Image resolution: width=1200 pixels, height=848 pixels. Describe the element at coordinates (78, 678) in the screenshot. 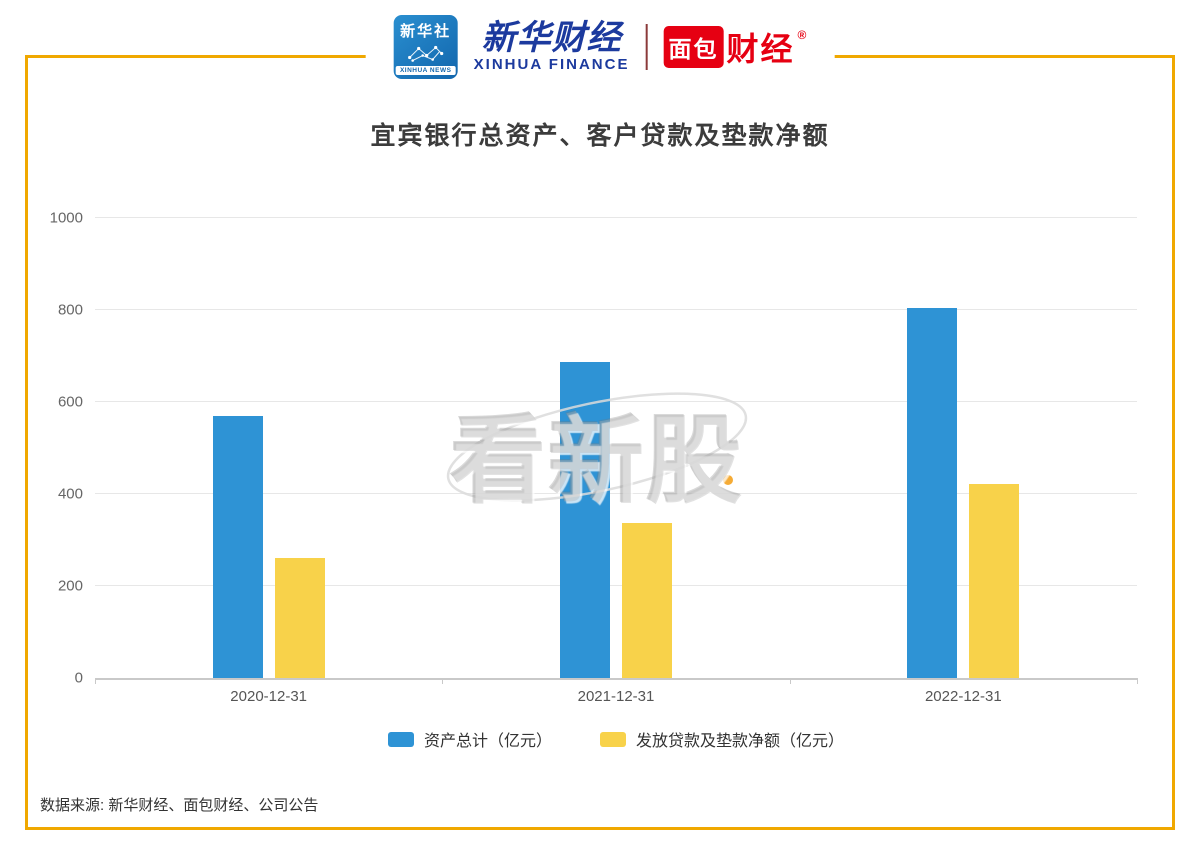

I see `y-axis-label: 0` at that location.